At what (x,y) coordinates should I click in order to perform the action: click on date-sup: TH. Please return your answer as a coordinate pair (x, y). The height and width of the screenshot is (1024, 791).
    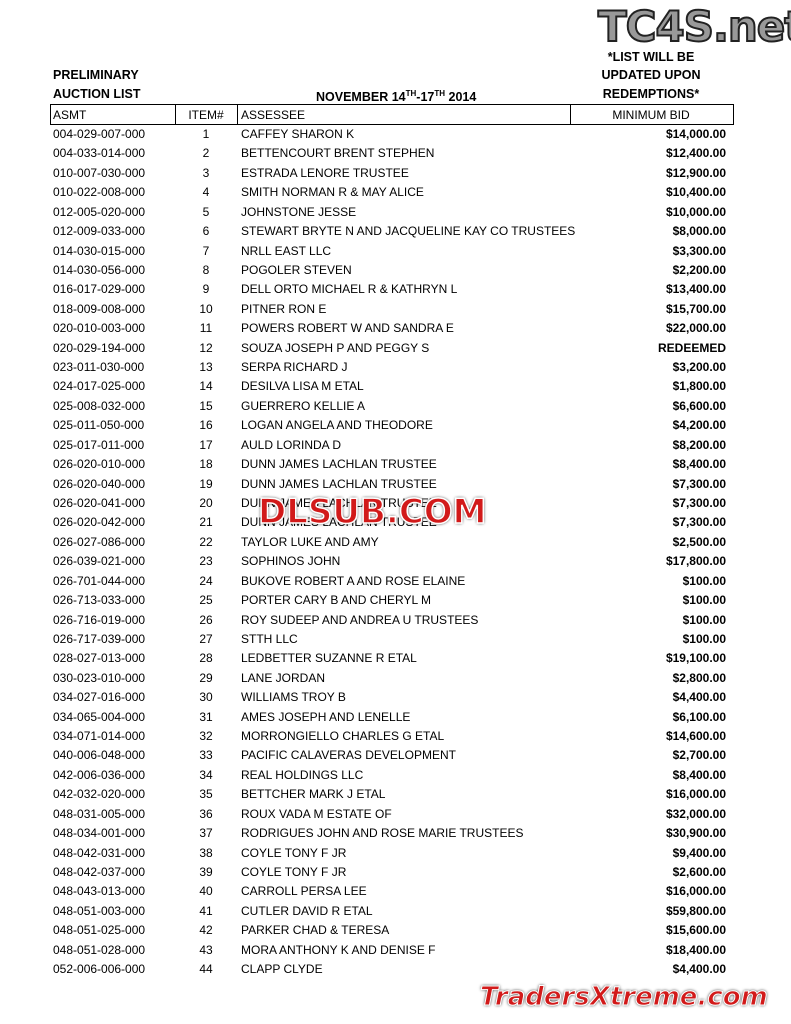
    Looking at the image, I should click on (411, 93).